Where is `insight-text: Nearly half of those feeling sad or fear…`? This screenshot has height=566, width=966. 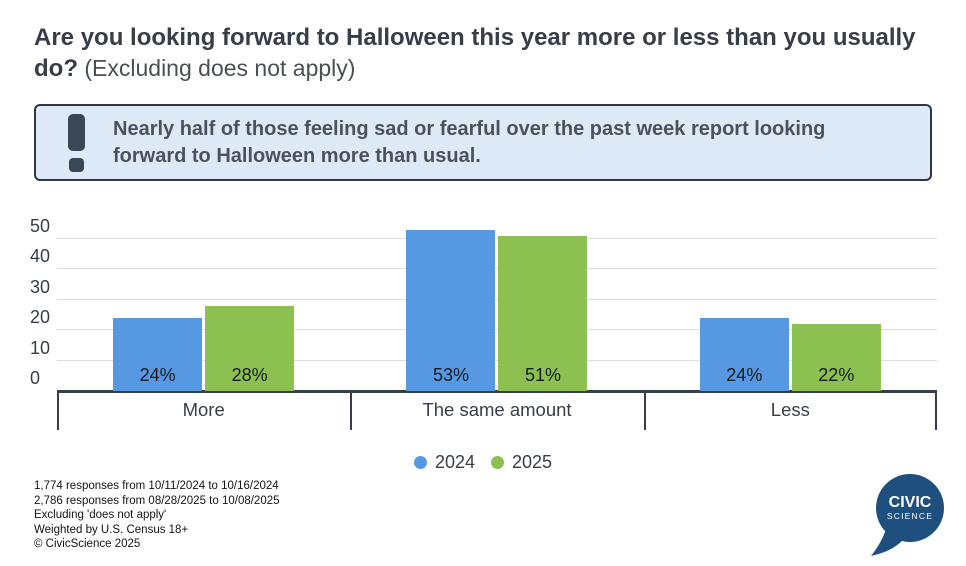 insight-text: Nearly half of those feeling sad or fear… is located at coordinates (469, 142).